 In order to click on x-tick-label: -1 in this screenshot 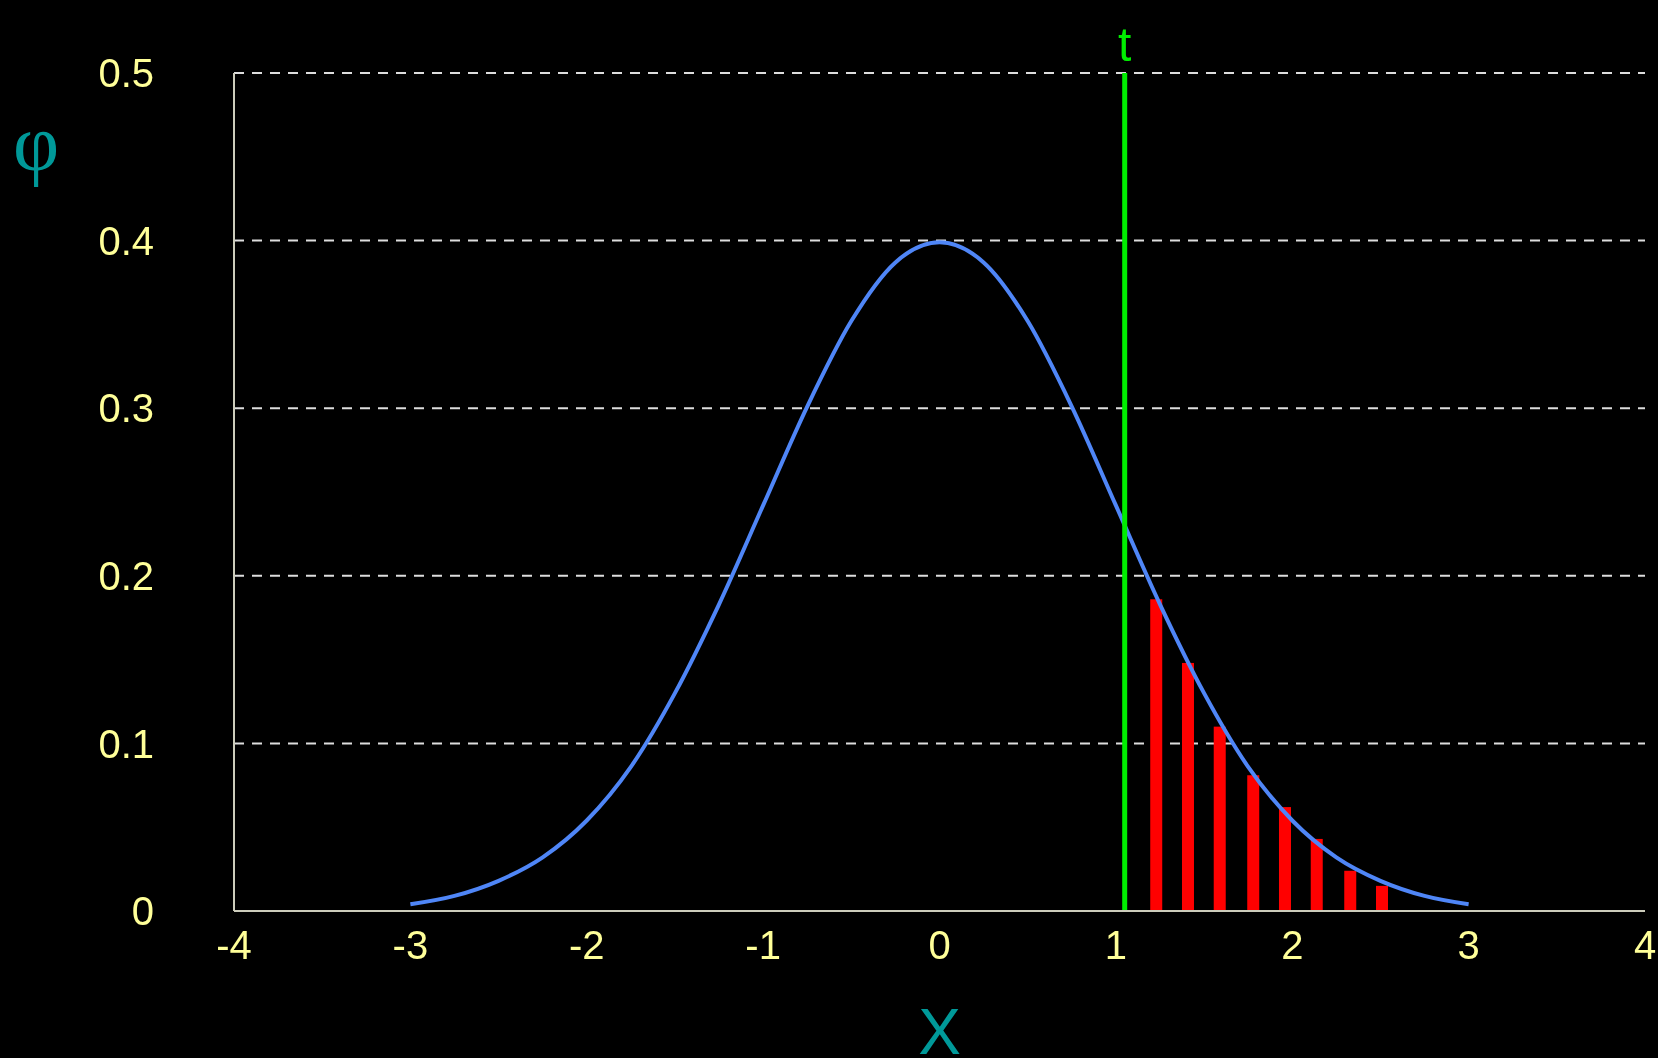, I will do `click(763, 945)`.